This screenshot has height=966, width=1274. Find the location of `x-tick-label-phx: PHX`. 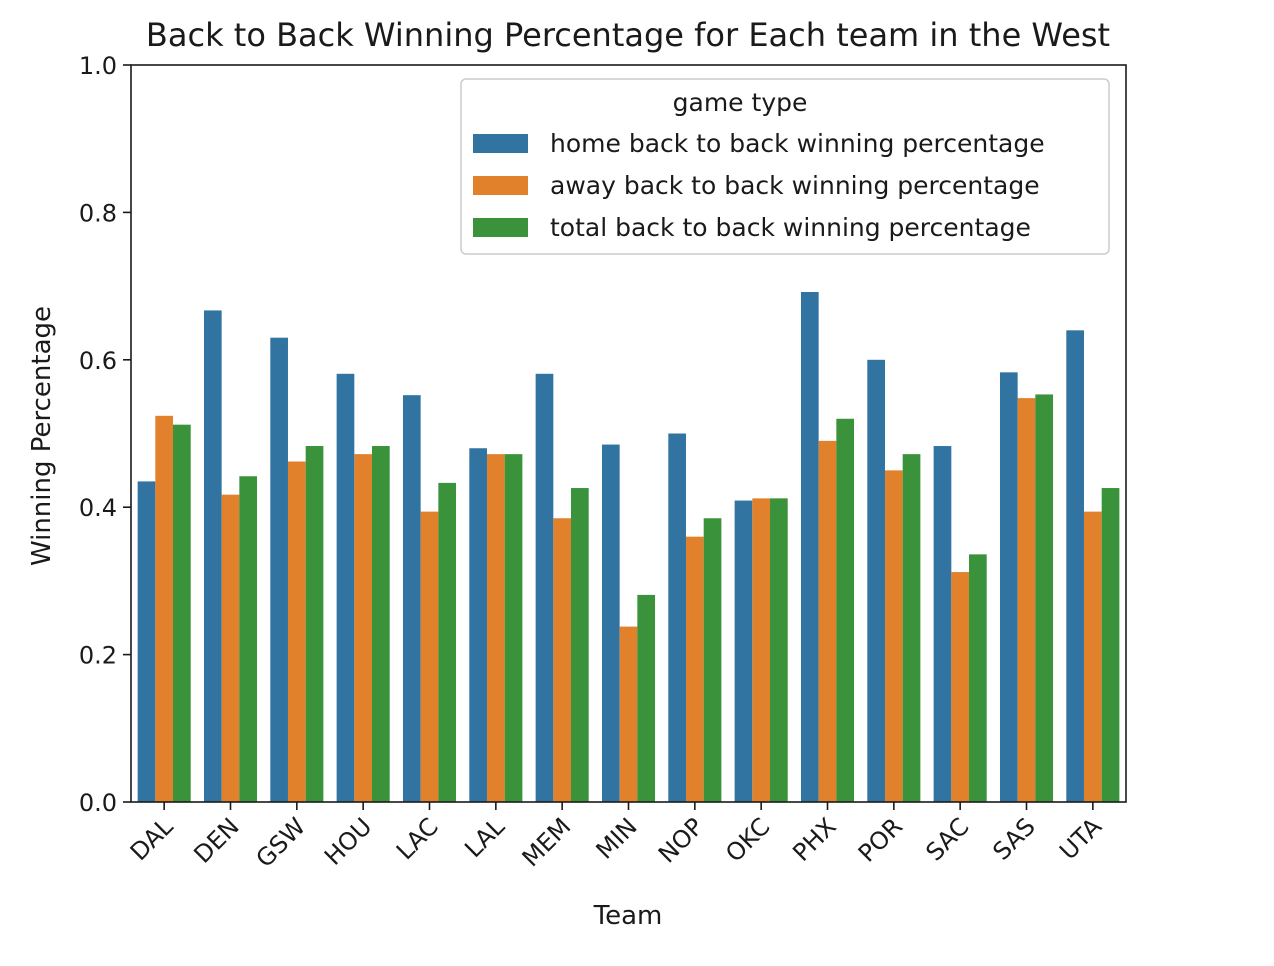

x-tick-label-phx: PHX is located at coordinates (814, 839).